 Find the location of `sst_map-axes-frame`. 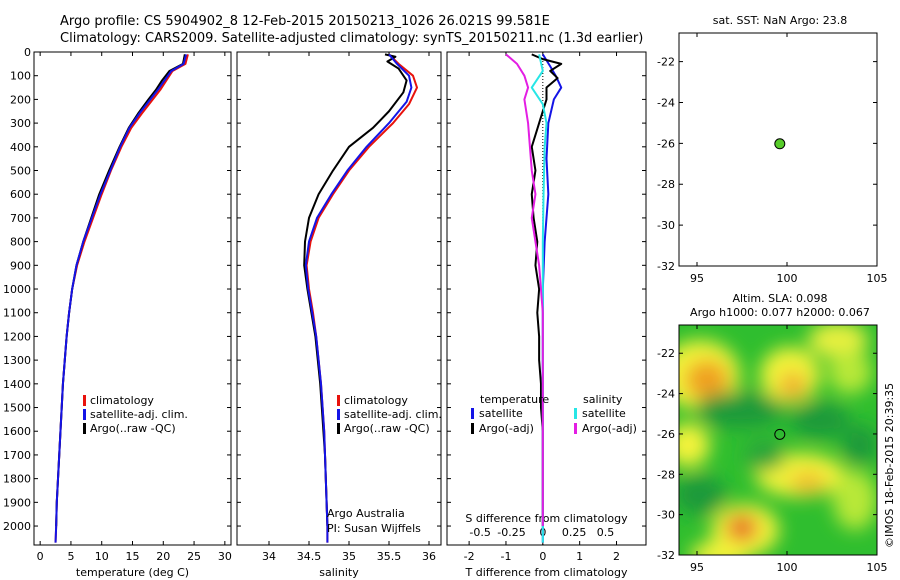

sst_map-axes-frame is located at coordinates (778, 149).